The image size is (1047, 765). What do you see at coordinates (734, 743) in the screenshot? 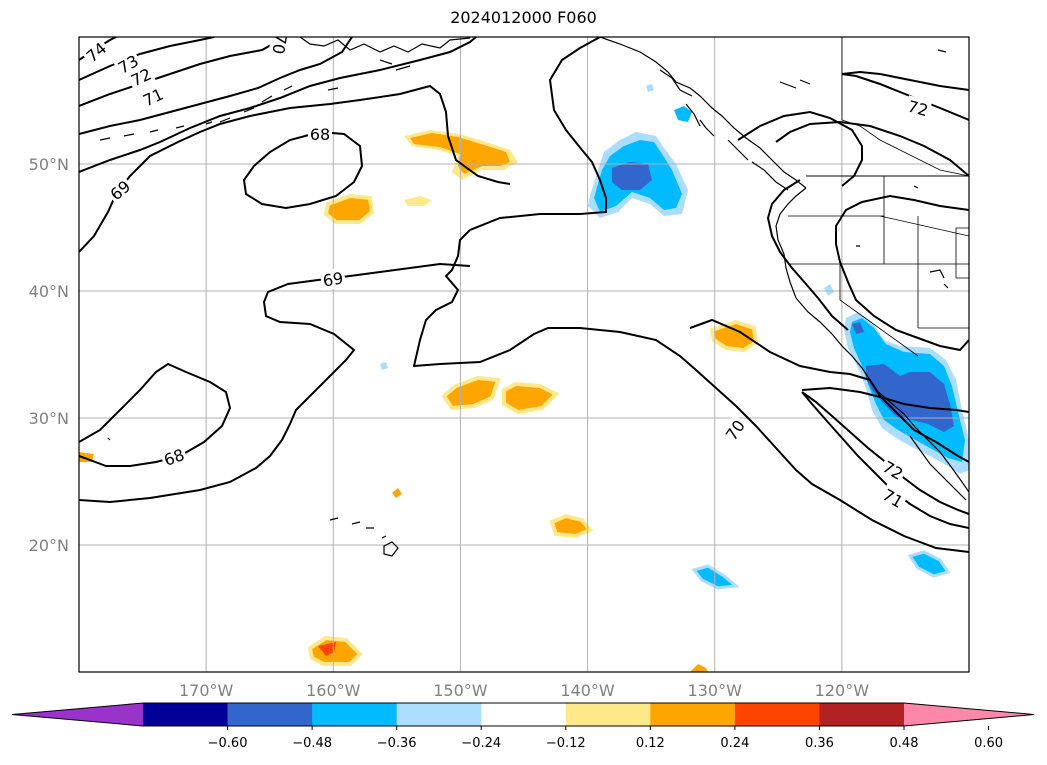
I see `colorbar-tick-label: 0.24` at bounding box center [734, 743].